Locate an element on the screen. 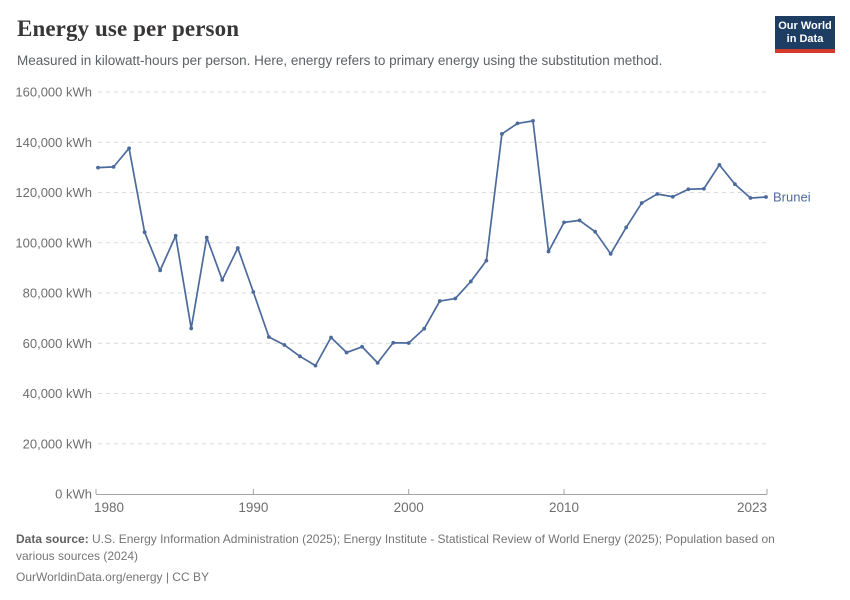  owid-logo: Our World in Data is located at coordinates (805, 34).